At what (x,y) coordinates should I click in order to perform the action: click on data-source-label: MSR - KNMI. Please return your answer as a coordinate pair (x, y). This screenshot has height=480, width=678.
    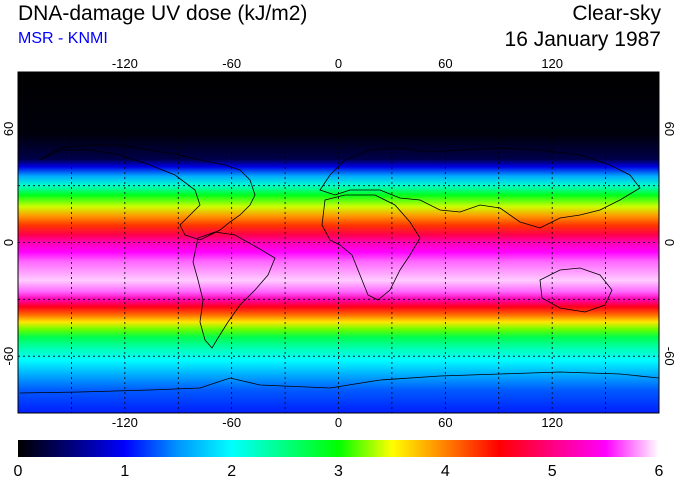
    Looking at the image, I should click on (63, 38).